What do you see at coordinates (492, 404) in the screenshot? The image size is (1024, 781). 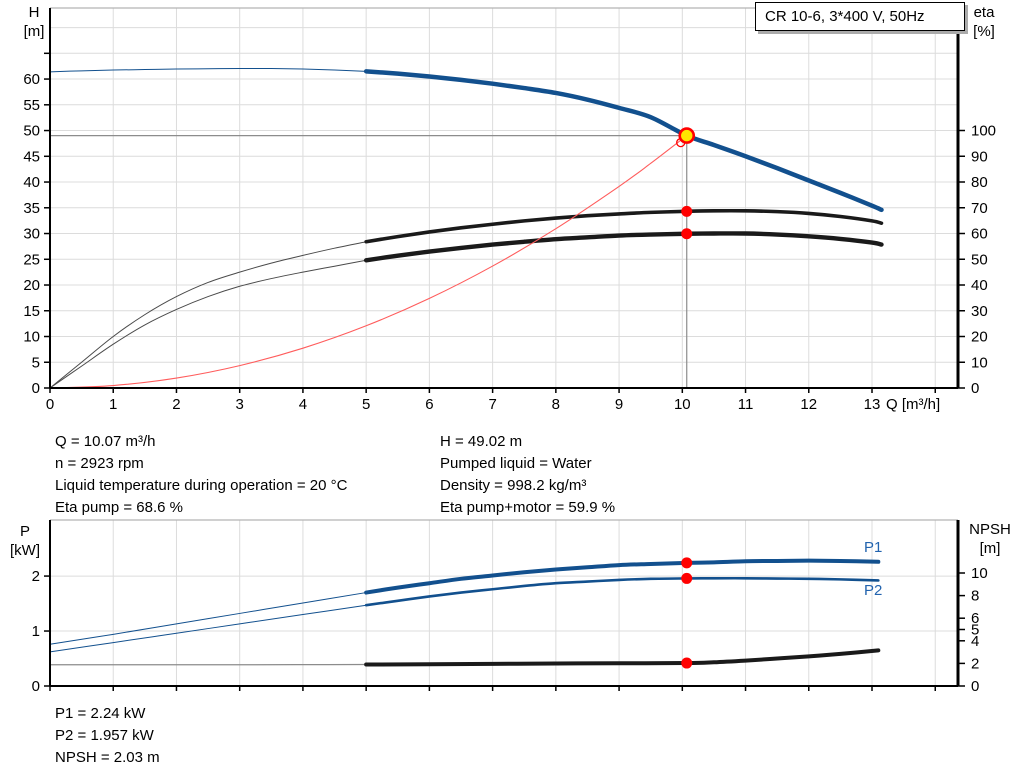 I see `x-tick-label: 7` at bounding box center [492, 404].